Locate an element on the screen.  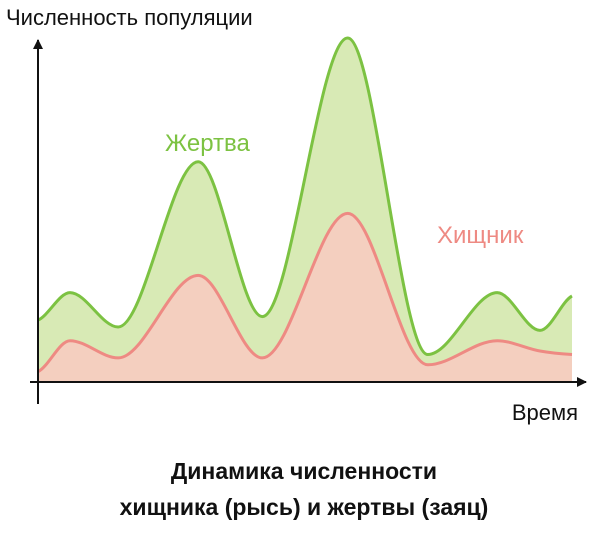
series-label-predator: Хищник is located at coordinates (480, 235).